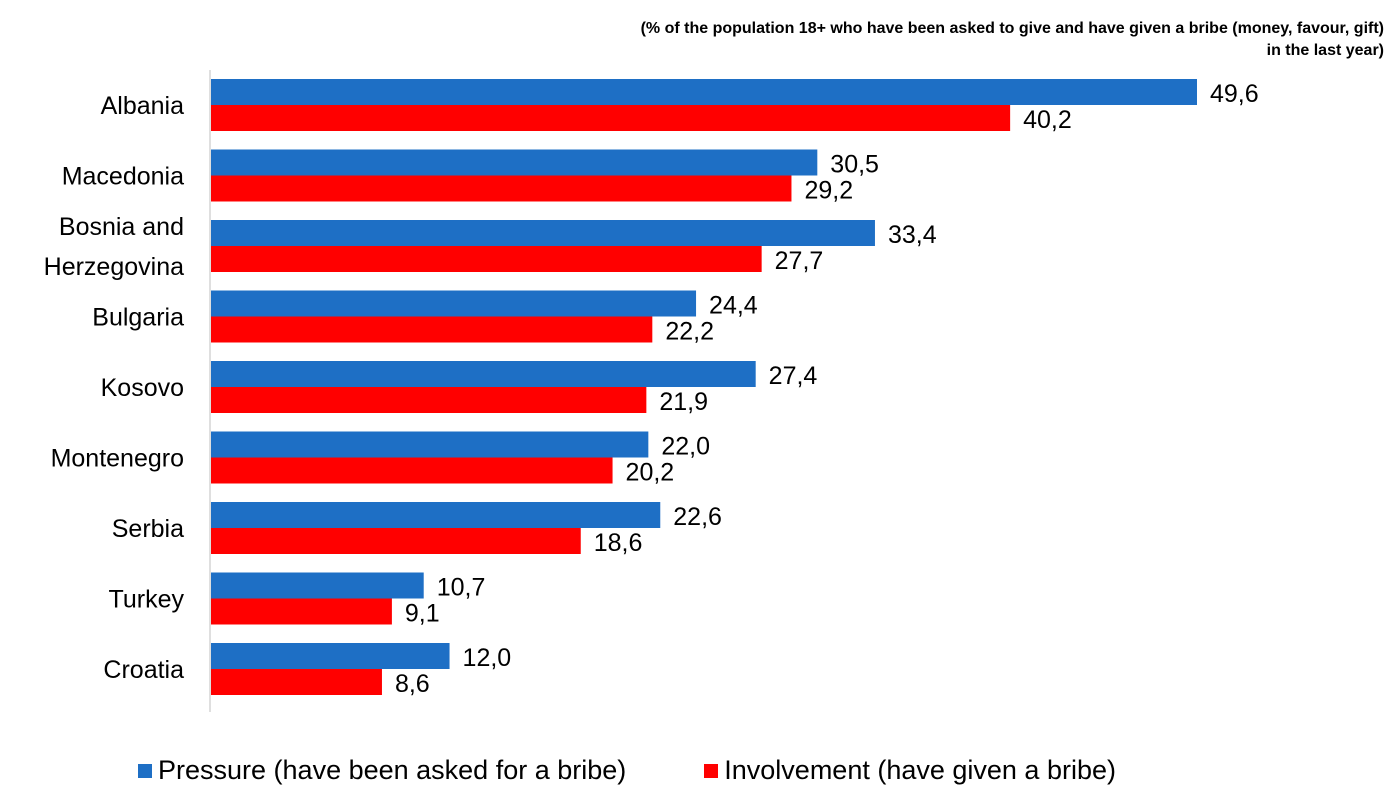 This screenshot has width=1392, height=787. I want to click on legend-item-pressure: Pressure (have been asked for a bribe), so click(382, 770).